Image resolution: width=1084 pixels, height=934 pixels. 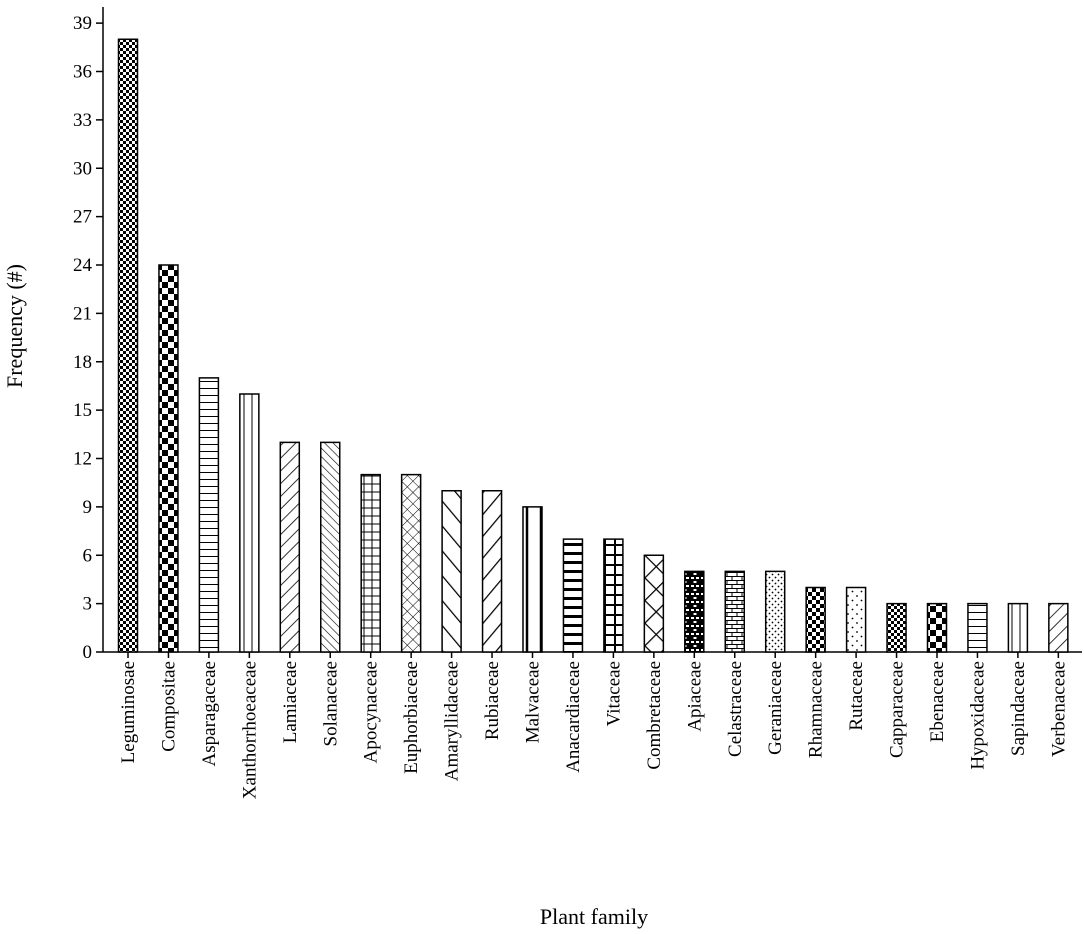 What do you see at coordinates (775, 708) in the screenshot?
I see `x-tick-label: Geraniaceae` at bounding box center [775, 708].